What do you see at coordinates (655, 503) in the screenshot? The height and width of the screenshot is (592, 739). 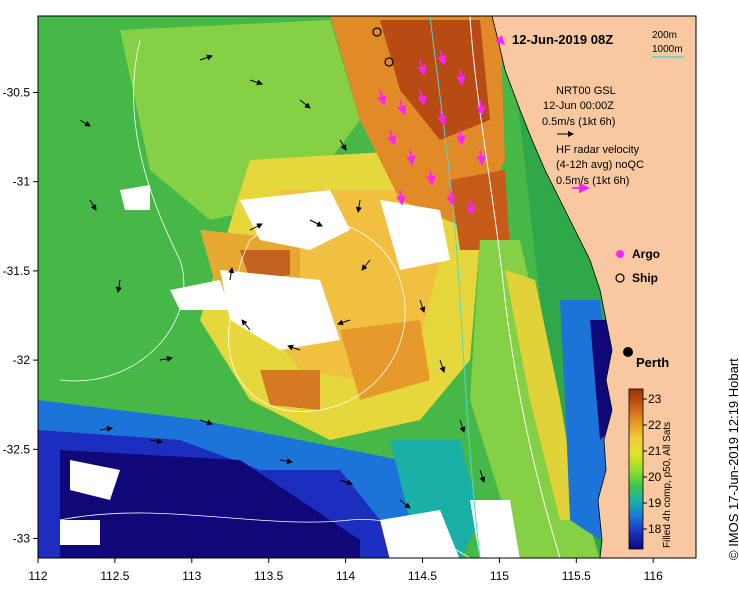 I see `colorbar-tick-label: 19` at bounding box center [655, 503].